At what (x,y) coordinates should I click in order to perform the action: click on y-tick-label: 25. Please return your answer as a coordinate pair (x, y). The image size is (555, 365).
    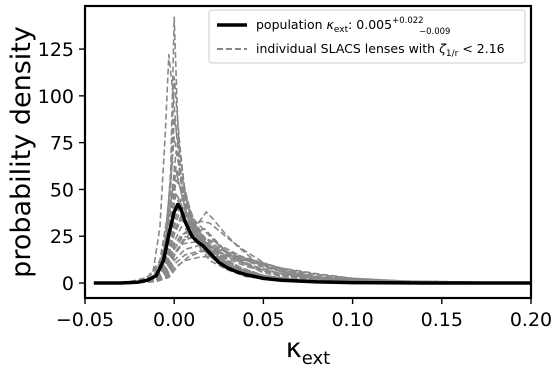
    Looking at the image, I should click on (62, 237).